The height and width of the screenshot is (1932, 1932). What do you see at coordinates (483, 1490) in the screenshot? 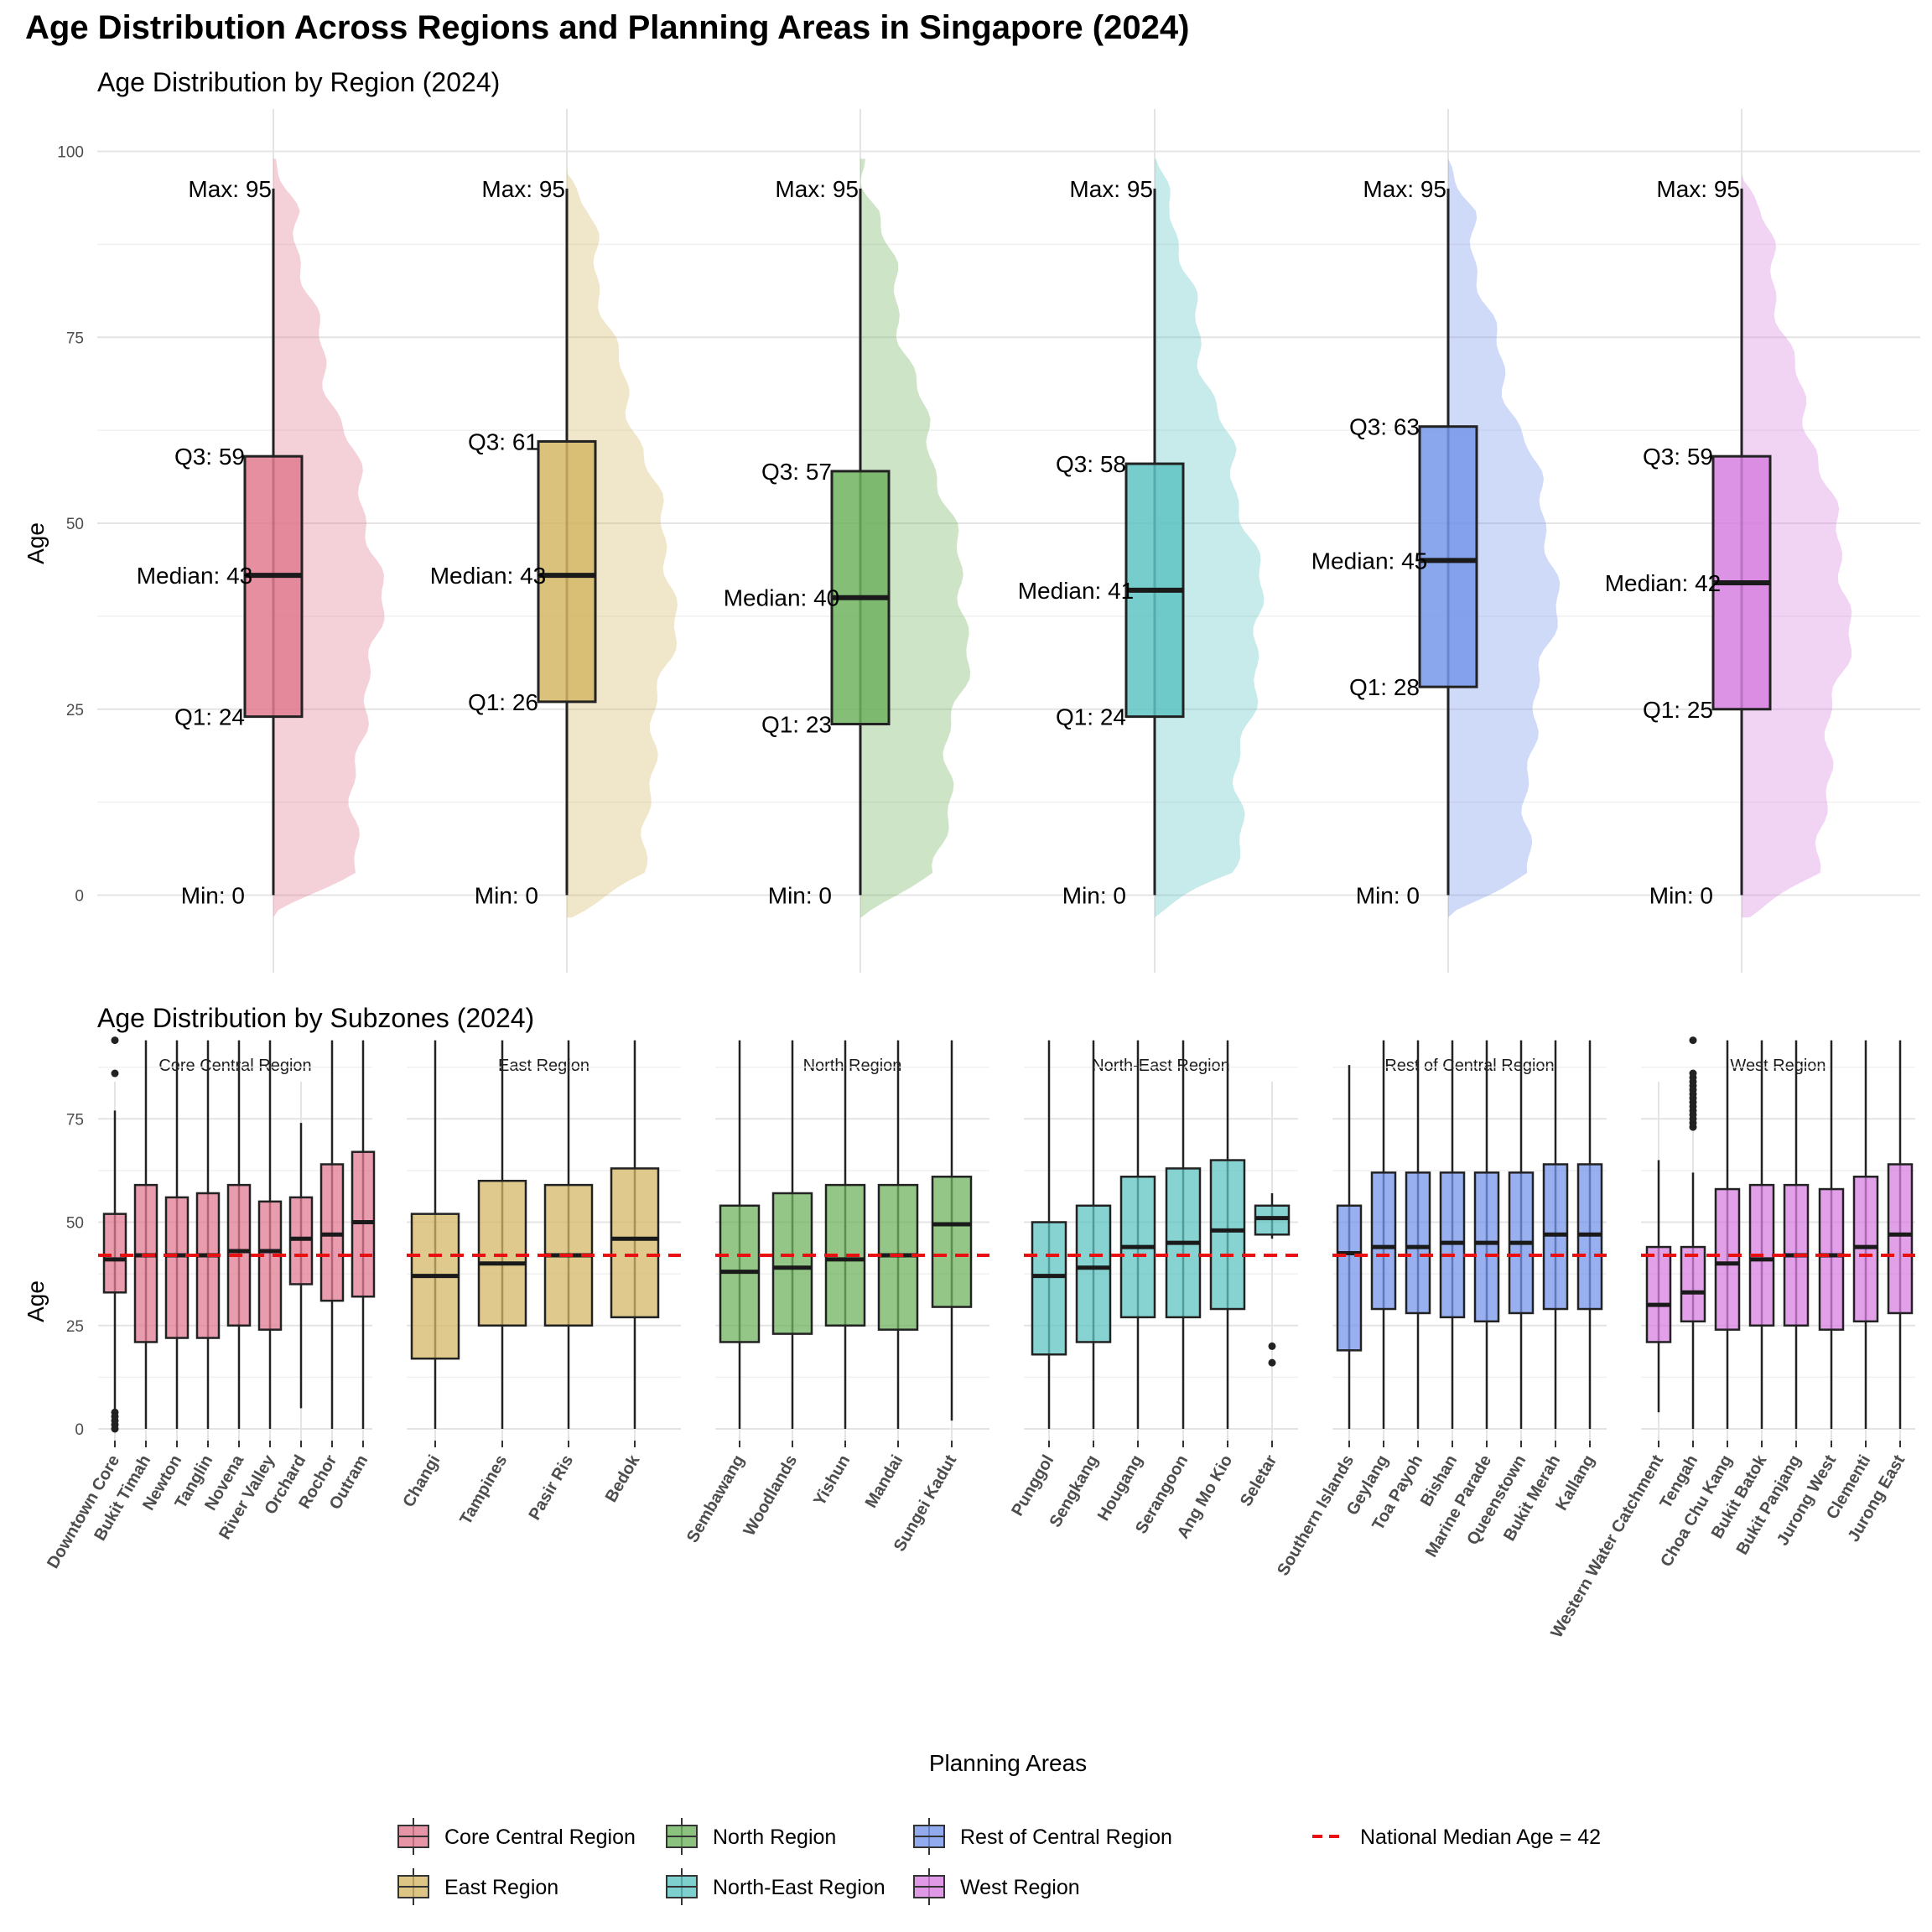
I see `x-tick-label: Tampines` at bounding box center [483, 1490].